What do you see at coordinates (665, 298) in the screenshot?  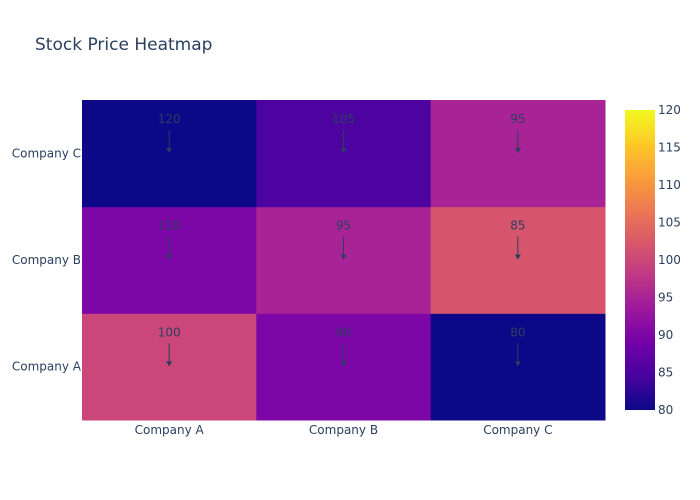 I see `colorbar-tick-label: 95` at bounding box center [665, 298].